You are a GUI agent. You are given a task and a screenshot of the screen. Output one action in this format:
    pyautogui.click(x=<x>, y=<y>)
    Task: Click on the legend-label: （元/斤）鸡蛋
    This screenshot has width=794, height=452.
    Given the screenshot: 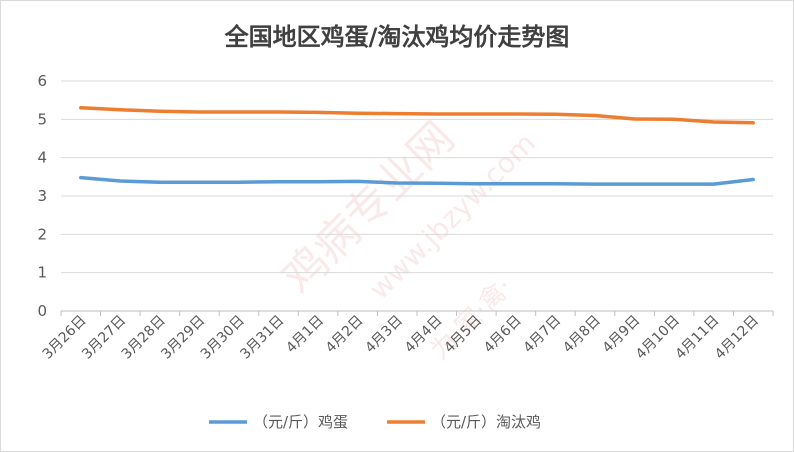 What is the action you would take?
    pyautogui.click(x=300, y=422)
    